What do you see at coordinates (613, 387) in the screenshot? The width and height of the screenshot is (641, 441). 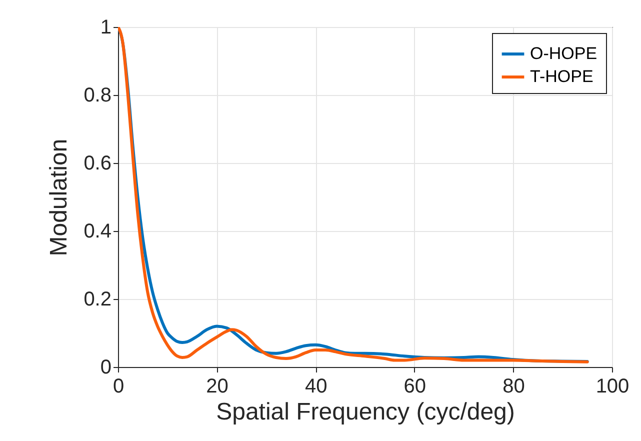 I see `x-tick-label: 100` at bounding box center [613, 387].